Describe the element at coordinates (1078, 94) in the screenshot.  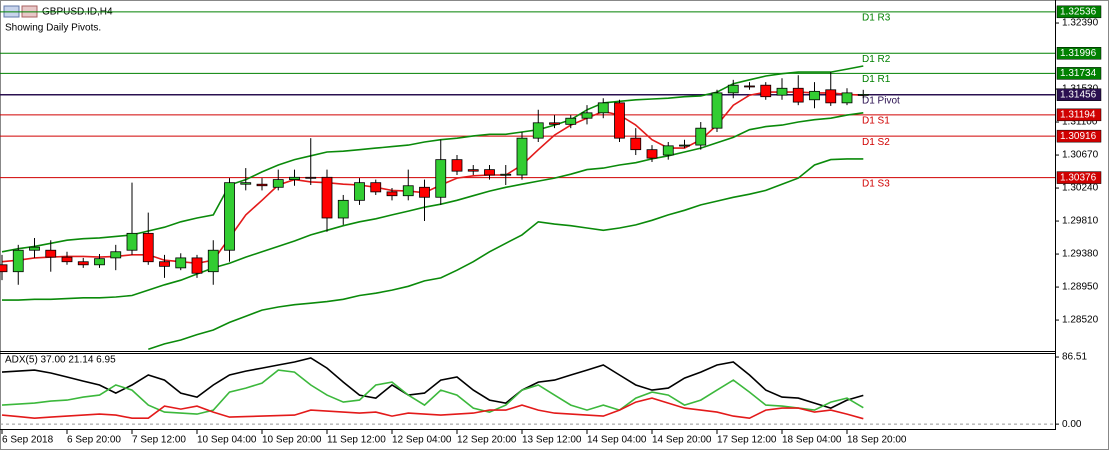
I see `pivot-price-label: 1.31456` at that location.